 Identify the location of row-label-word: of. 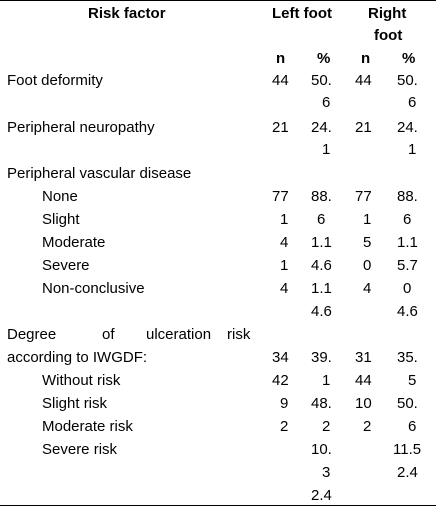
(108, 334).